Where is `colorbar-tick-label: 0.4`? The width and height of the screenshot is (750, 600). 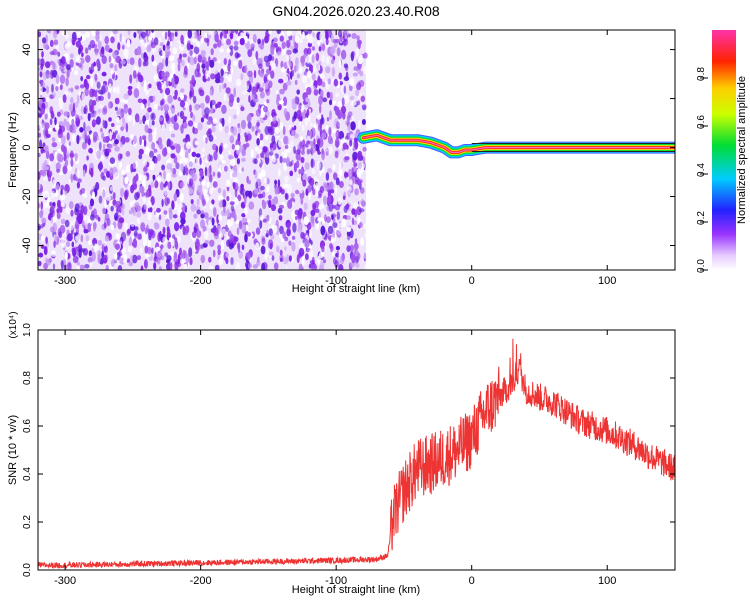 colorbar-tick-label: 0.4 is located at coordinates (701, 170).